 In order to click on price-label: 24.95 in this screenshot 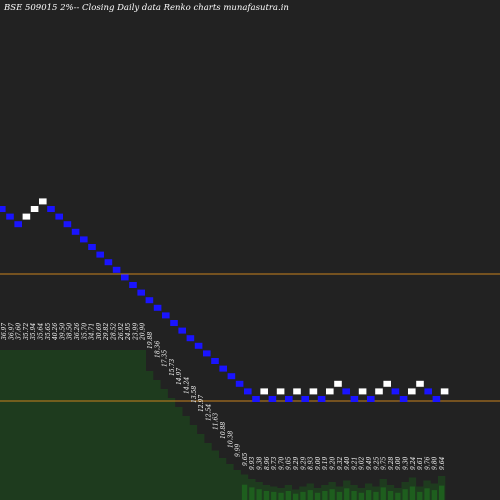, I will do `click(128, 332)`.